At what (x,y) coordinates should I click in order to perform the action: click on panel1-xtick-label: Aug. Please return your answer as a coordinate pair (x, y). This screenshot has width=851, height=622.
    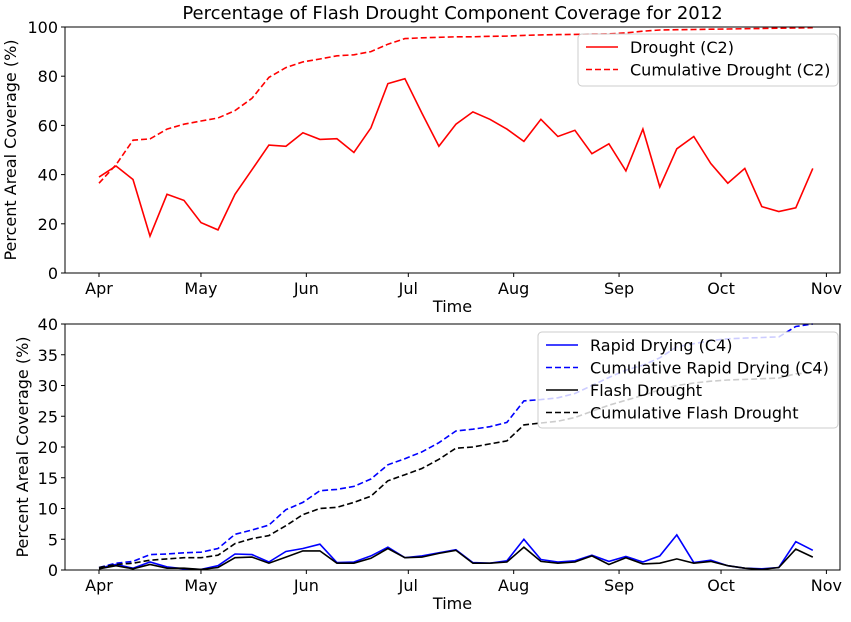
    Looking at the image, I should click on (513, 288).